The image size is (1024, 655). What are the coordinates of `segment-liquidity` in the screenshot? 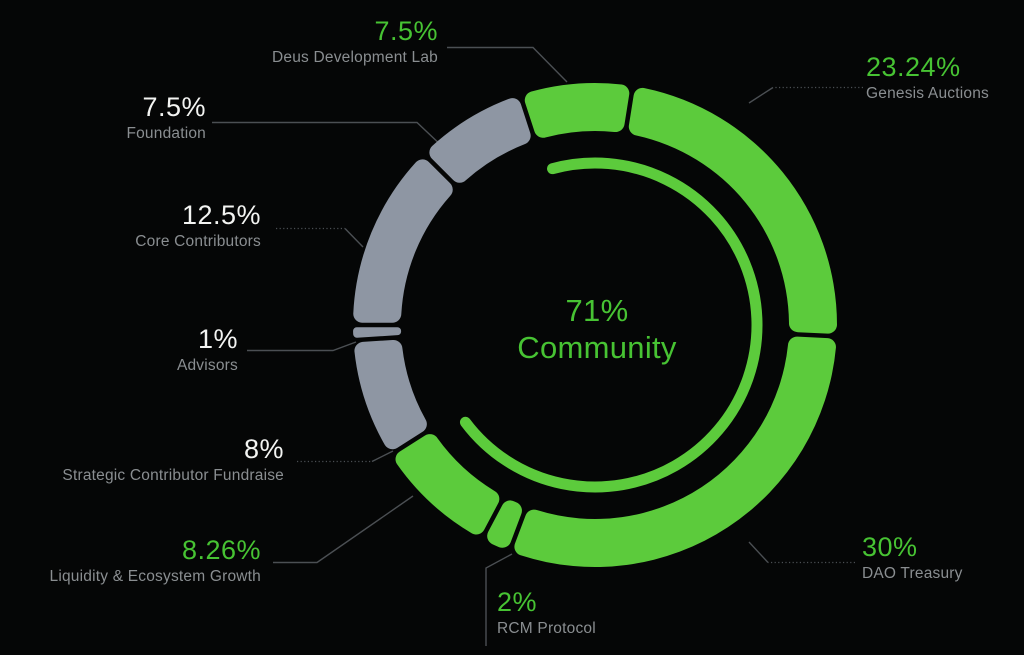 It's located at (447, 484).